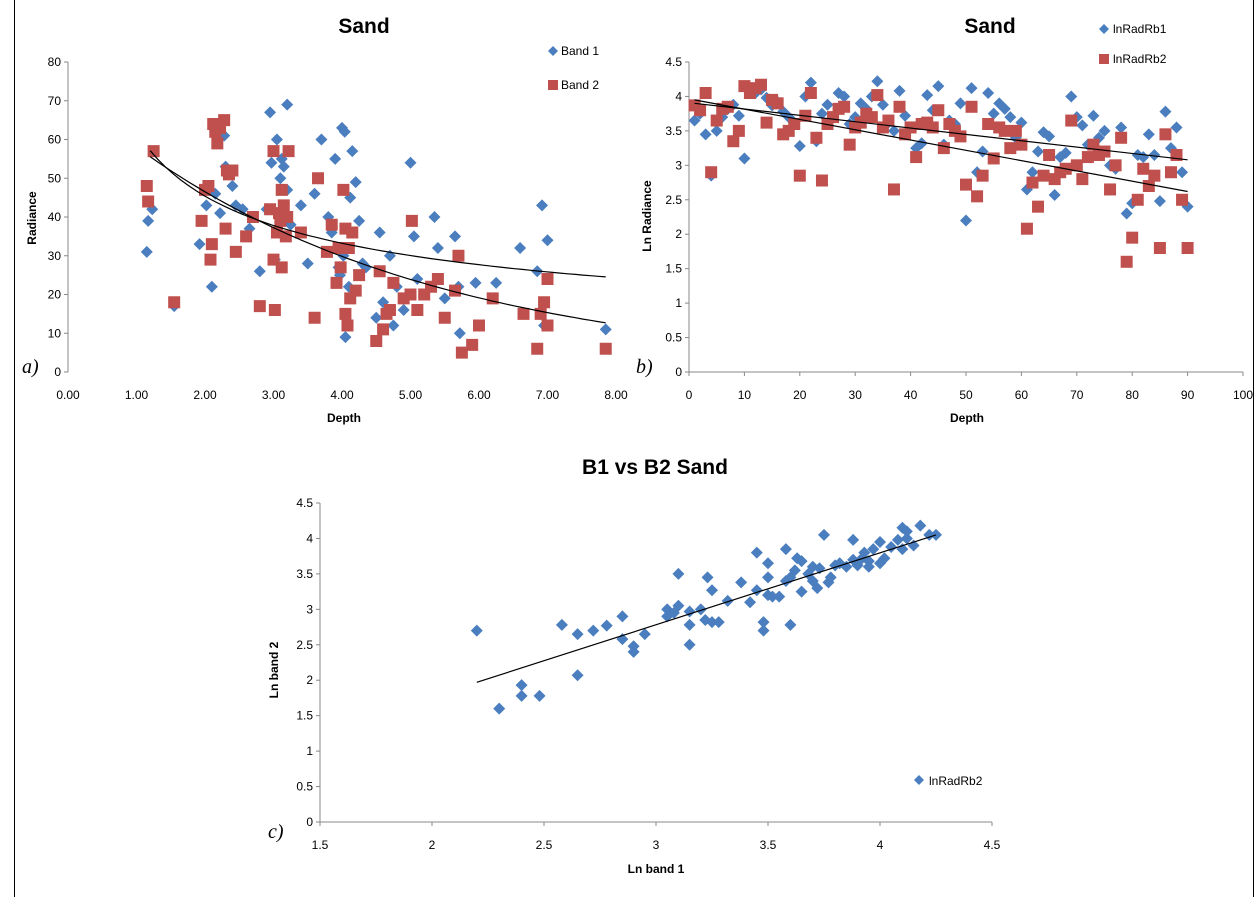 This screenshot has height=897, width=1254. What do you see at coordinates (1077, 395) in the screenshot?
I see `x-tick-label: 70` at bounding box center [1077, 395].